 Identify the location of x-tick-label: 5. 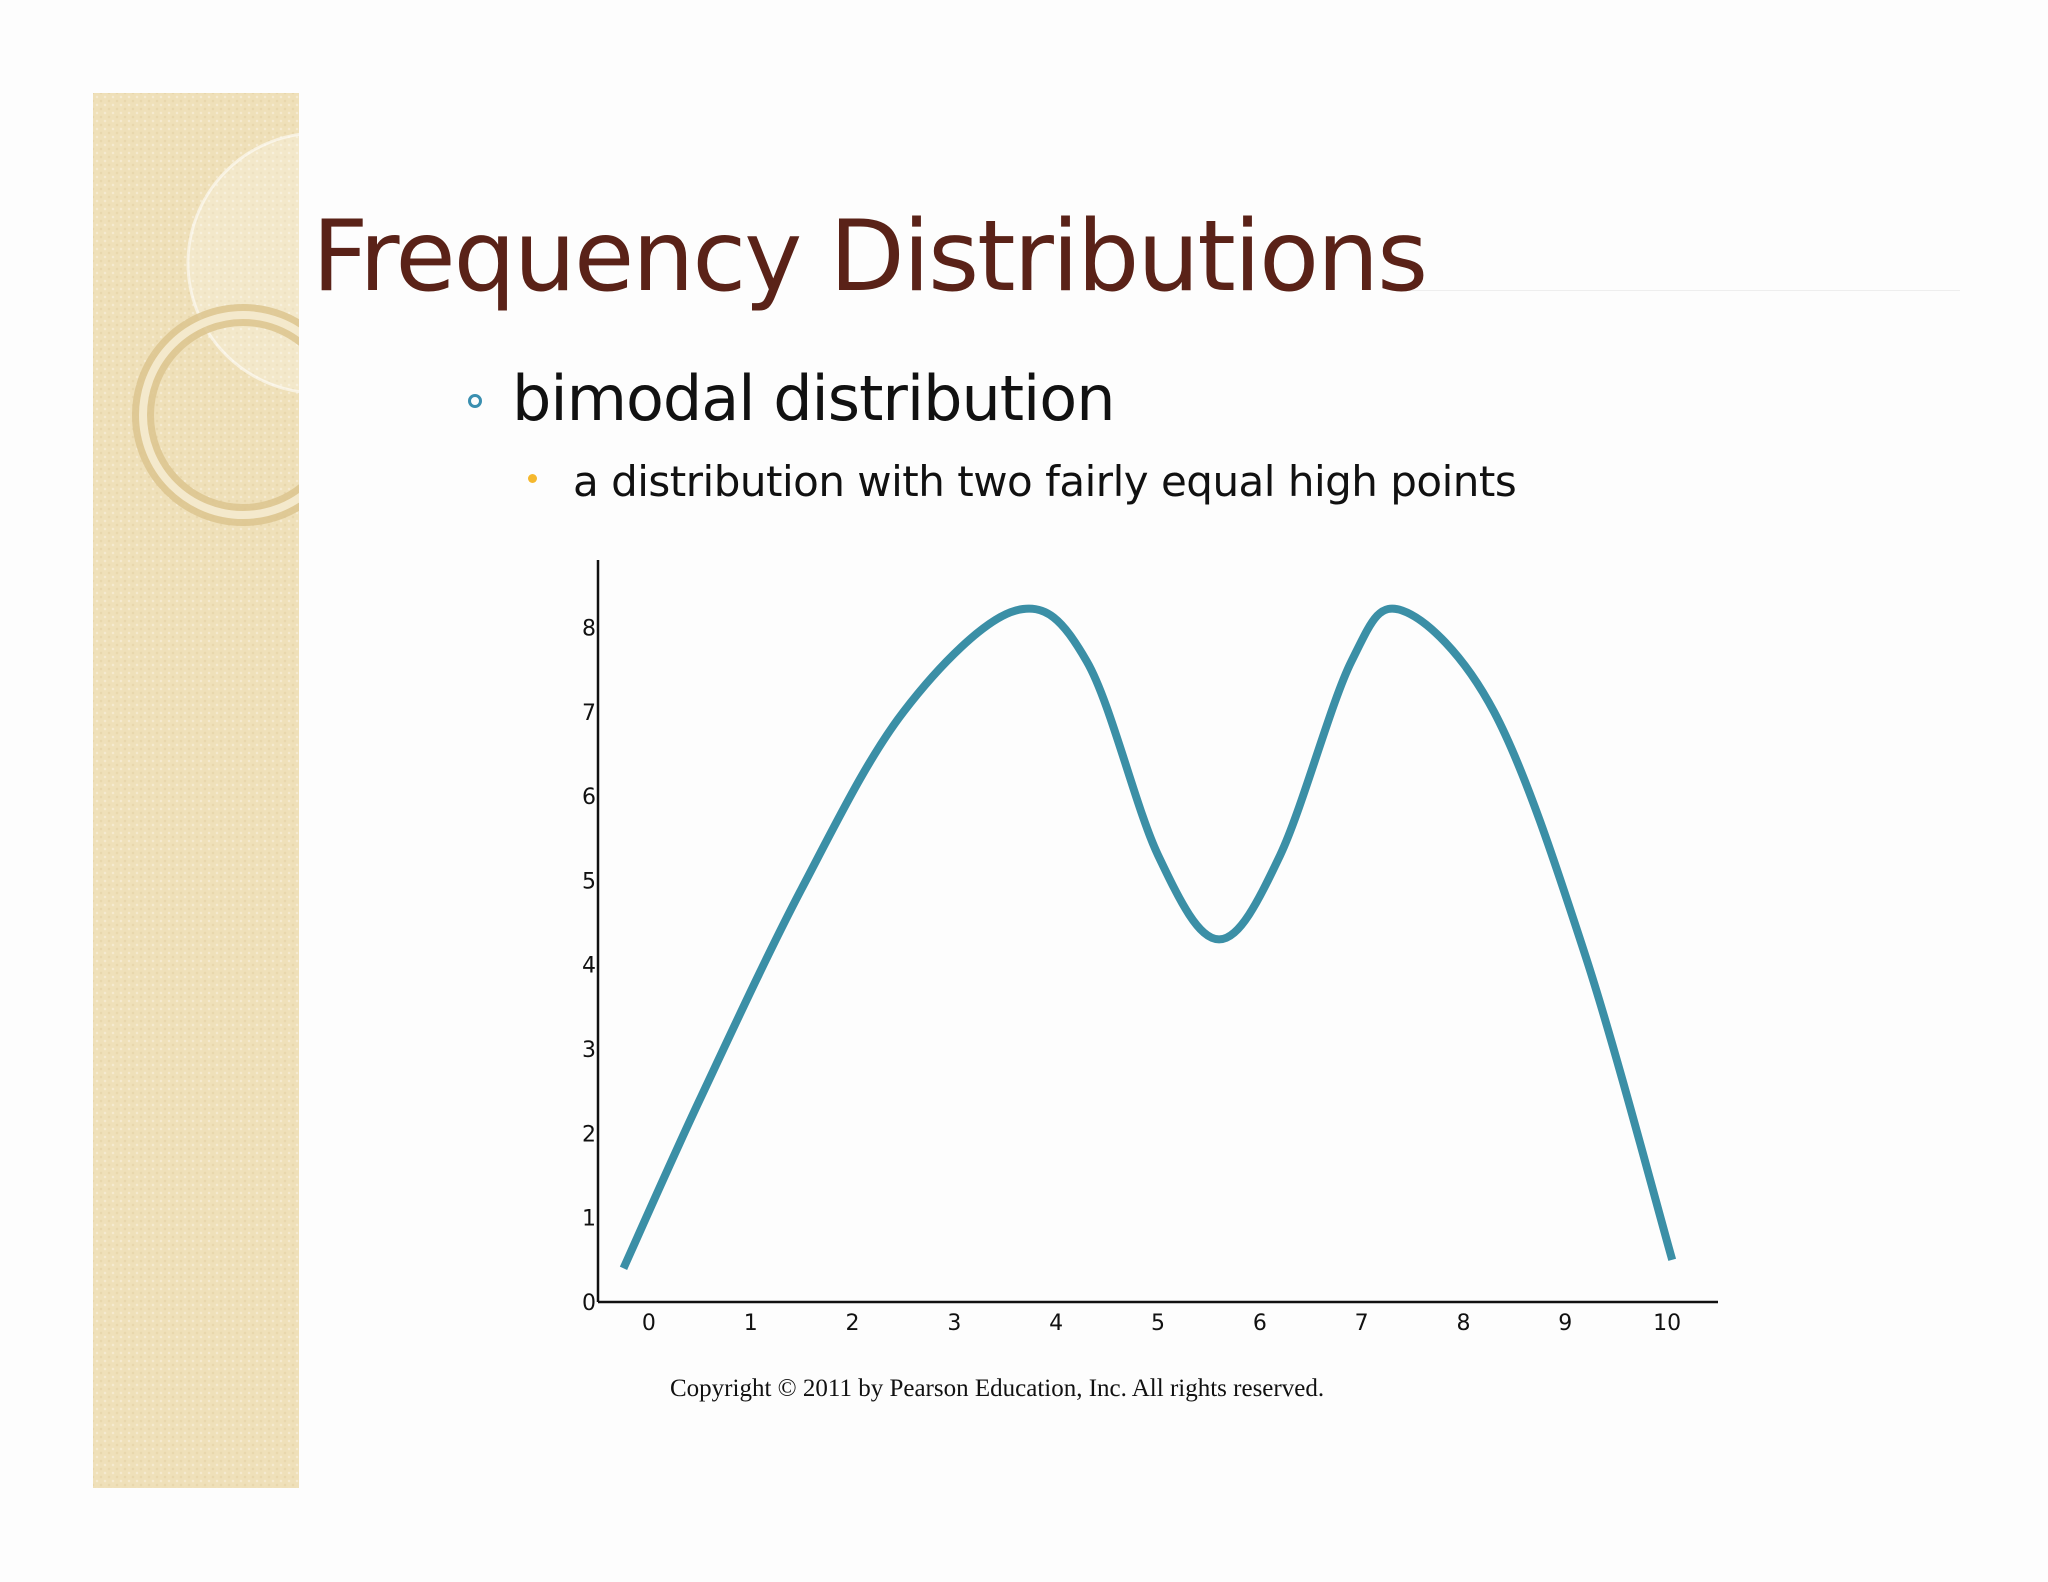
(1158, 1323).